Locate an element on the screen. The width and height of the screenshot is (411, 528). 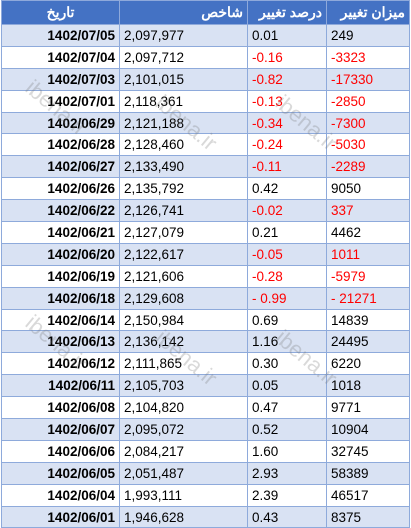
date-cell: 1402/06/27 is located at coordinates (60, 167).